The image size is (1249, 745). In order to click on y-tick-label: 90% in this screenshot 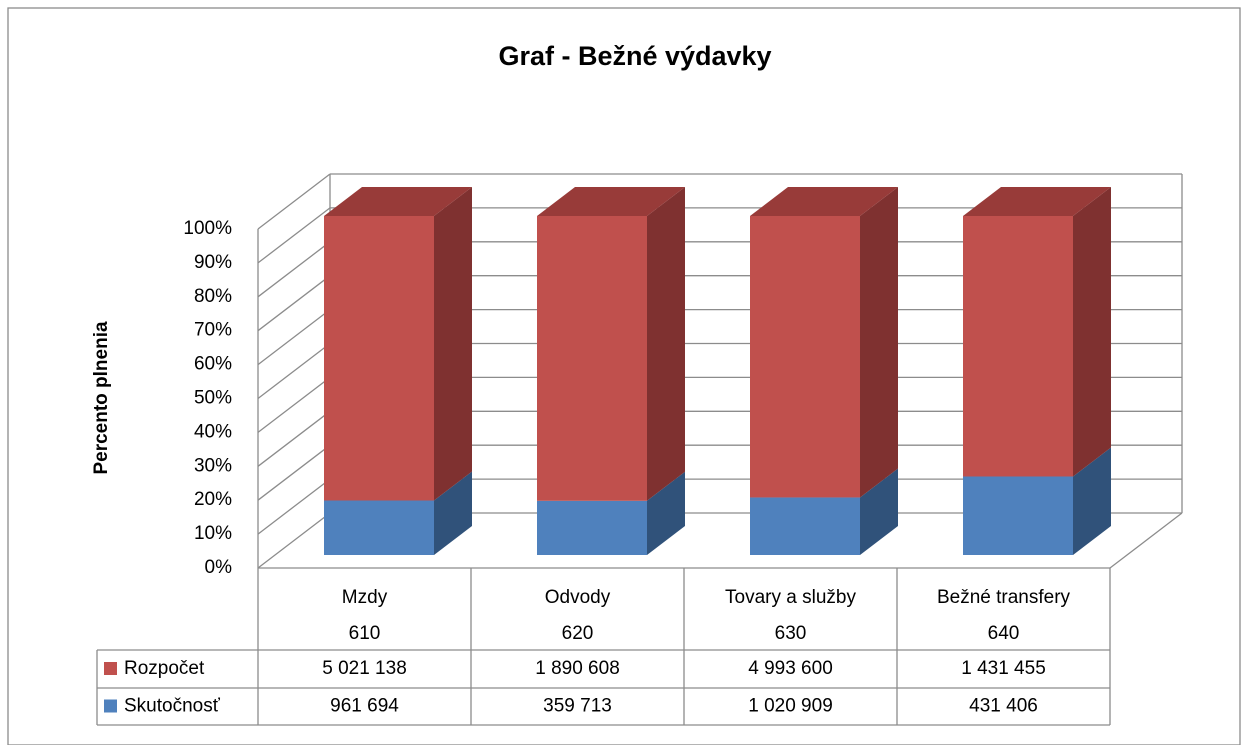, I will do `click(213, 262)`.